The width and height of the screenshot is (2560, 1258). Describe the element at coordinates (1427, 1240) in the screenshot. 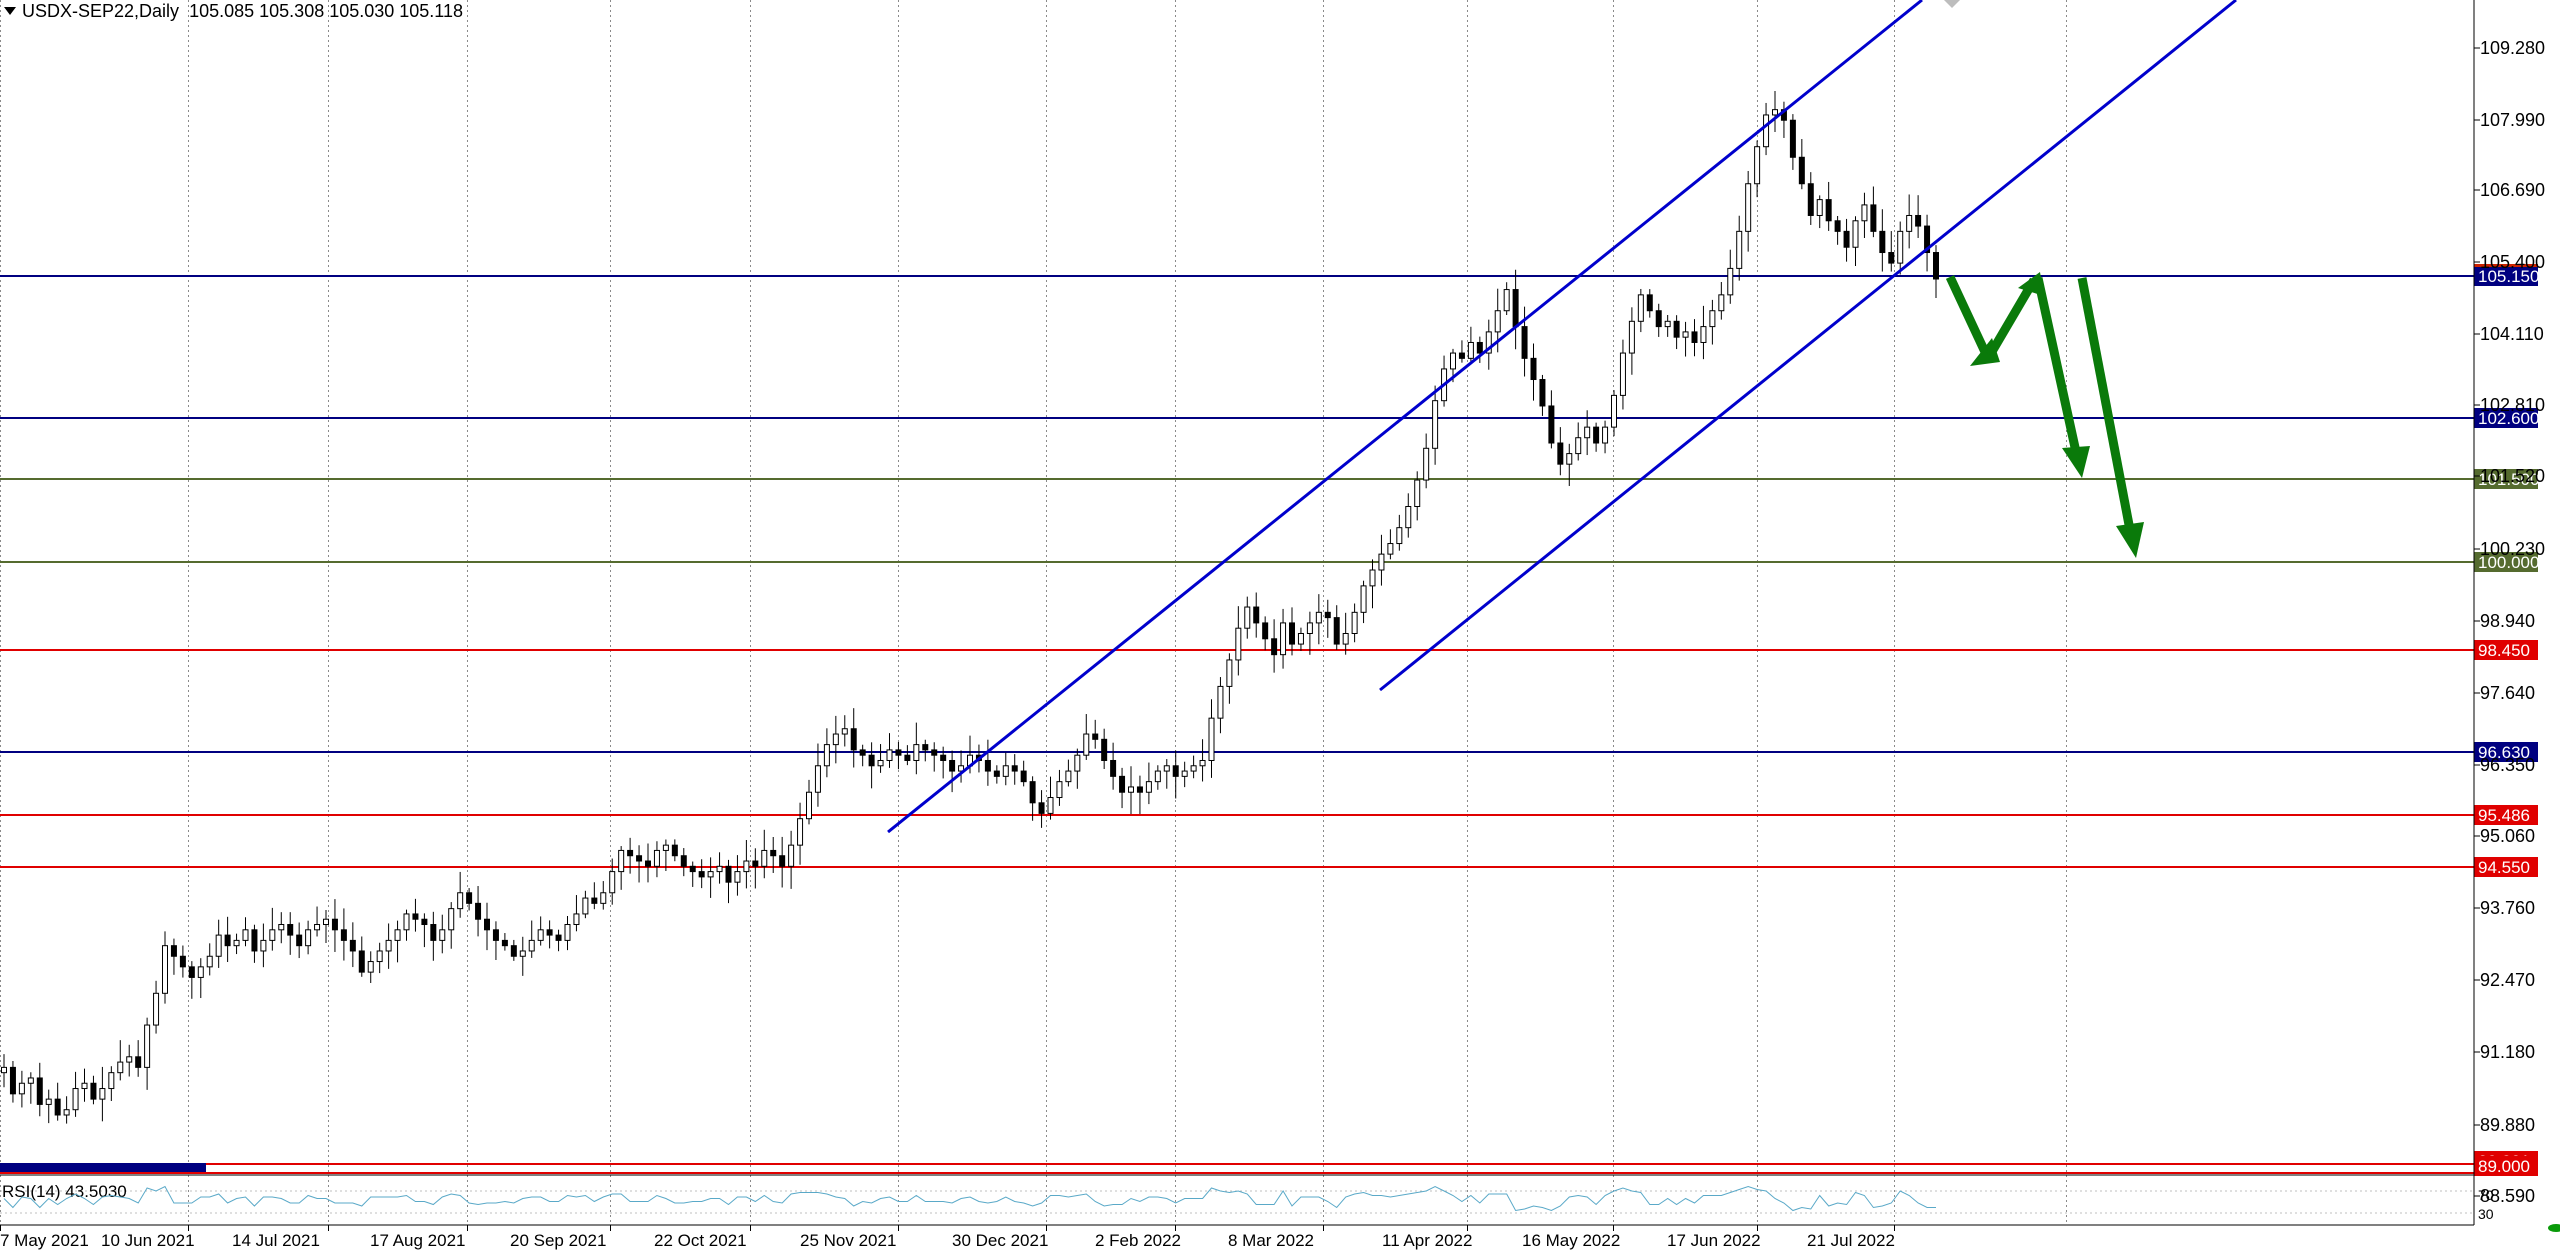

I see `x-tick-label: 11 Apr 2022` at that location.